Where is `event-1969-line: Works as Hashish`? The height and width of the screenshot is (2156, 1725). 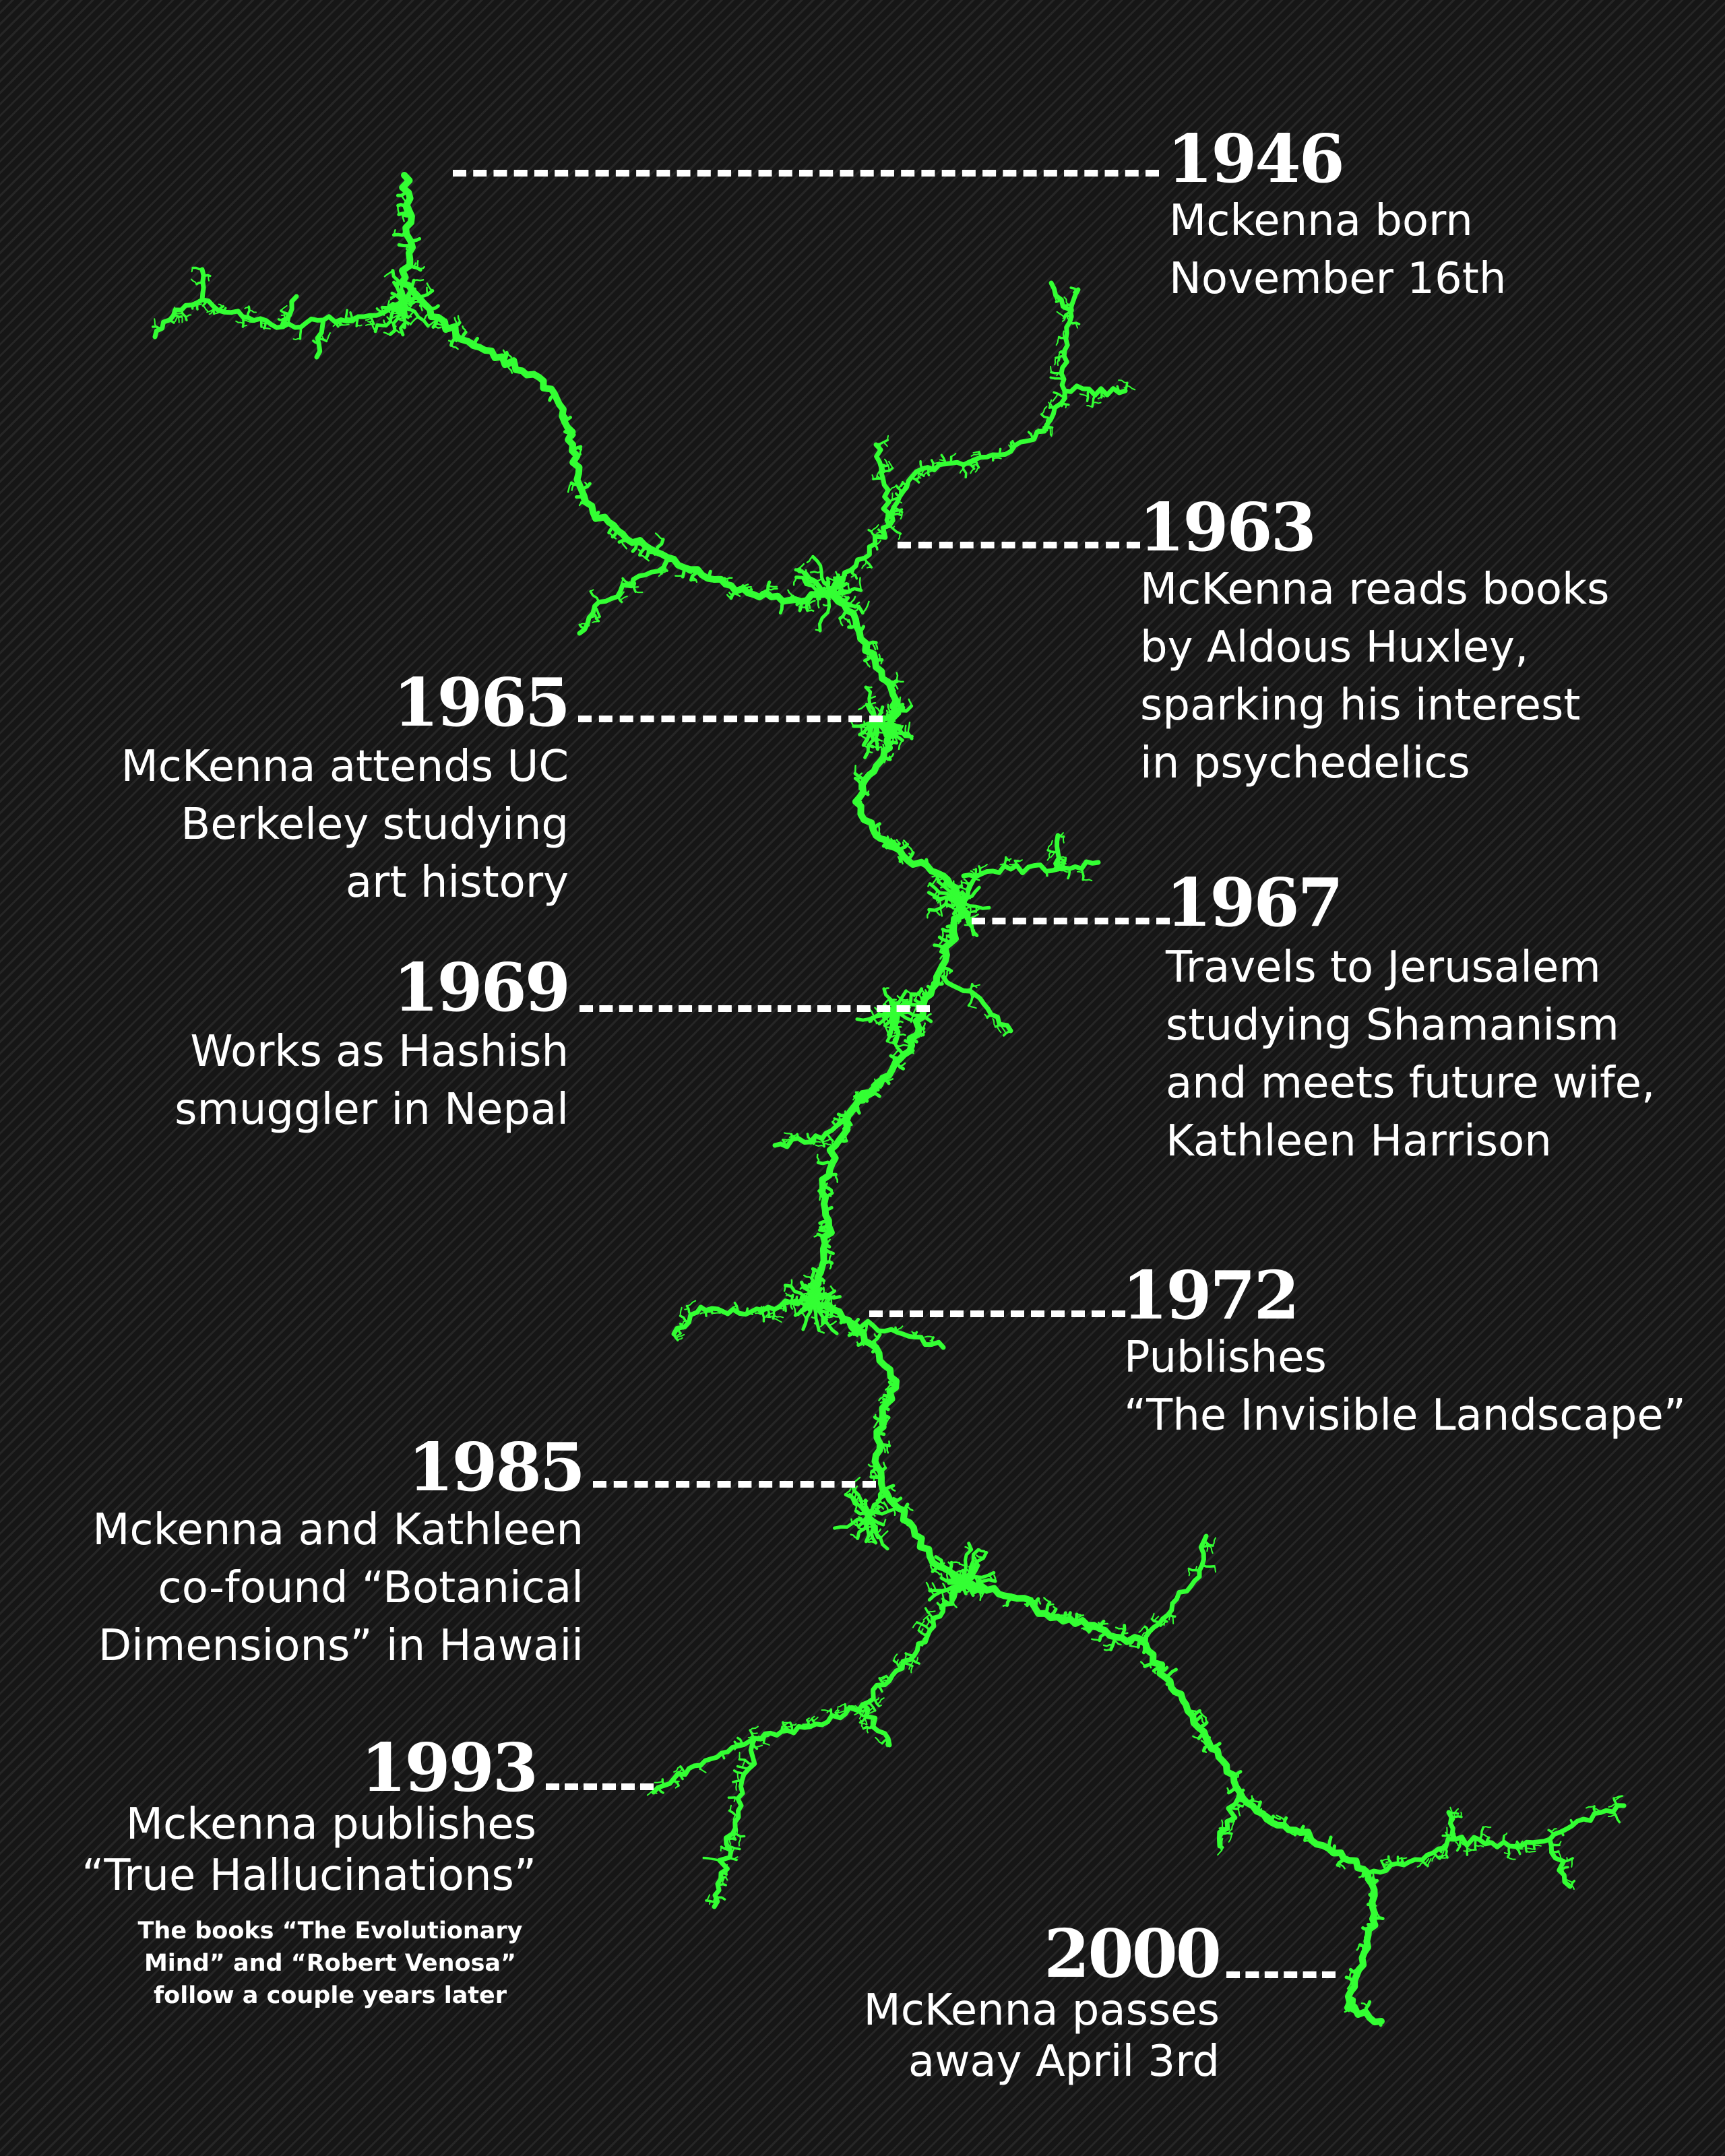 event-1969-line: Works as Hashish is located at coordinates (380, 1052).